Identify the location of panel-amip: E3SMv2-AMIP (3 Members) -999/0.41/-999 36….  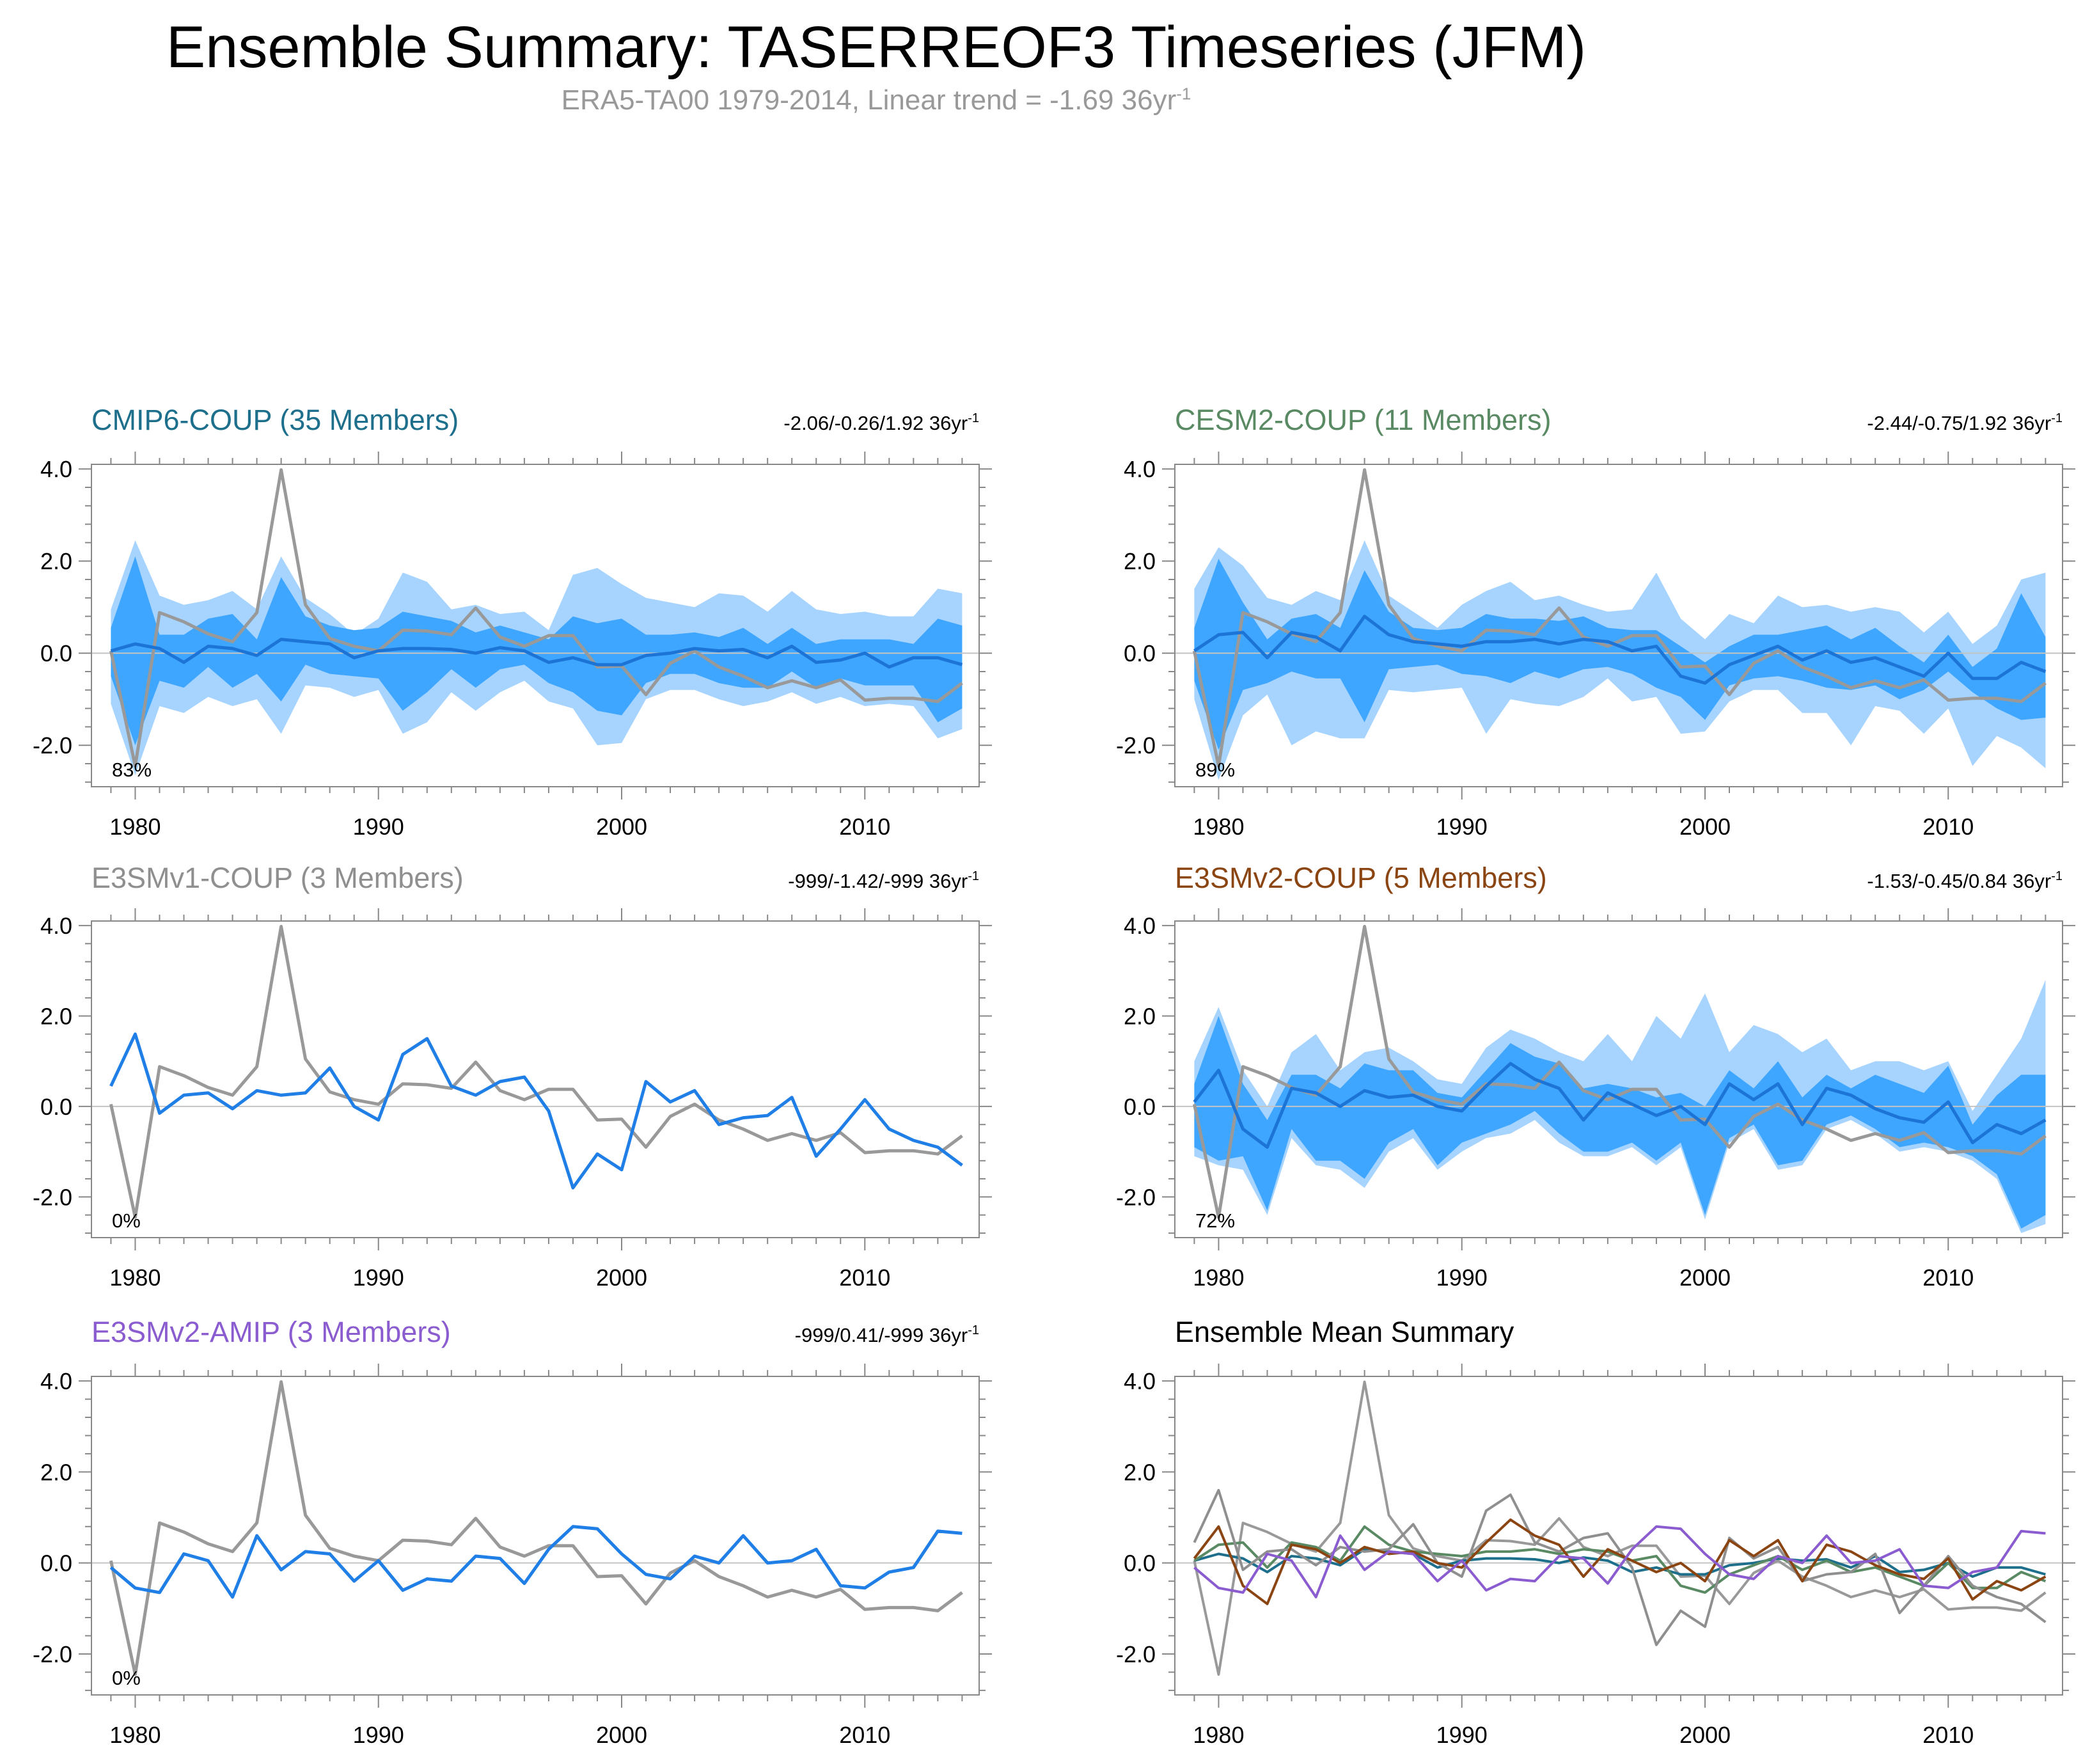
(512, 1532).